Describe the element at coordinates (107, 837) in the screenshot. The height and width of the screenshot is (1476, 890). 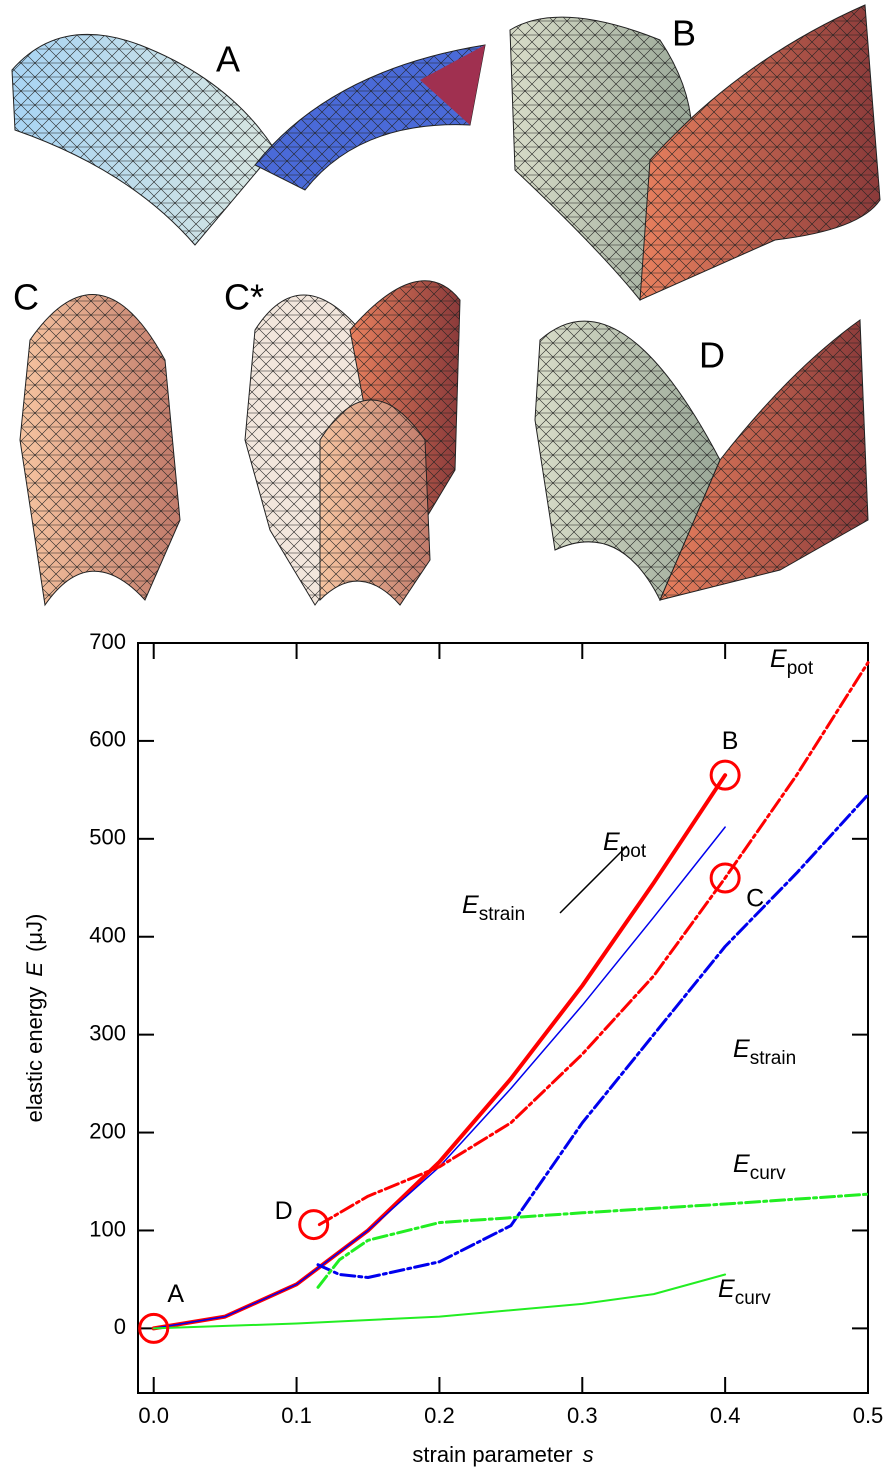
I see `y-tick-label: 500` at that location.